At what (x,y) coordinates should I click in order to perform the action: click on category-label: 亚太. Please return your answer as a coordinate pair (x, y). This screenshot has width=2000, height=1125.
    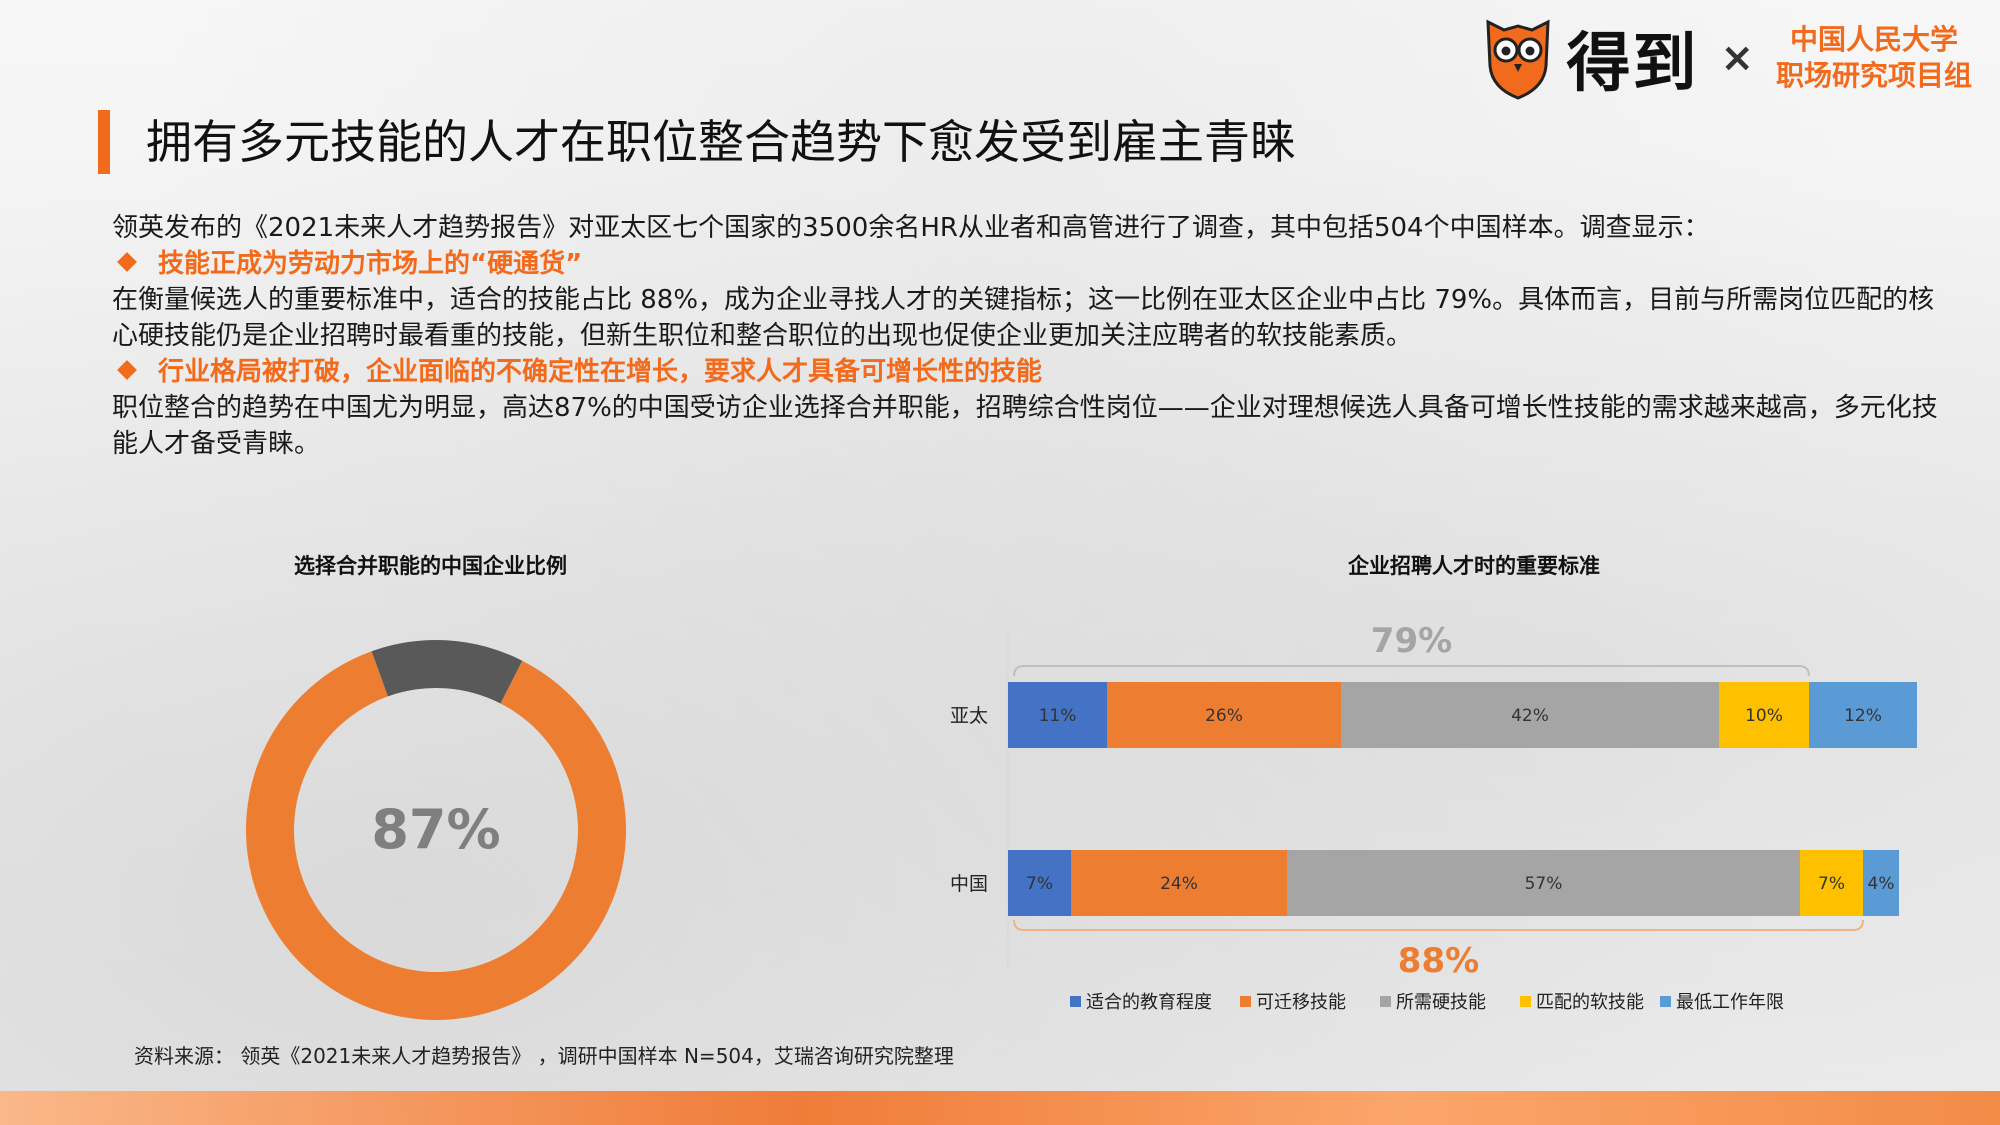
    Looking at the image, I should click on (969, 716).